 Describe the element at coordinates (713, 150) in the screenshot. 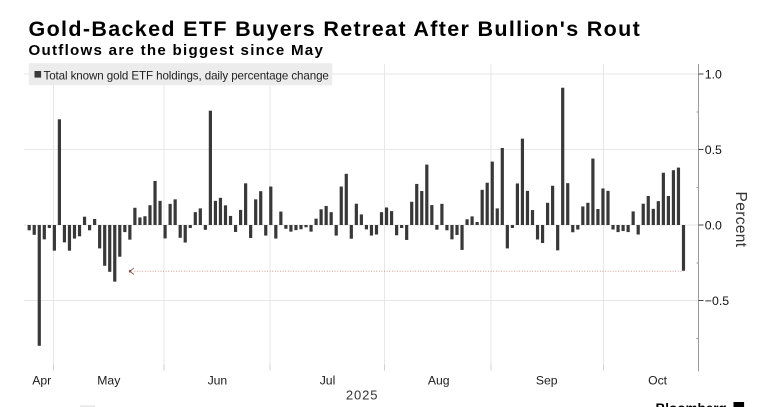

I see `svg-text: 0.5` at that location.